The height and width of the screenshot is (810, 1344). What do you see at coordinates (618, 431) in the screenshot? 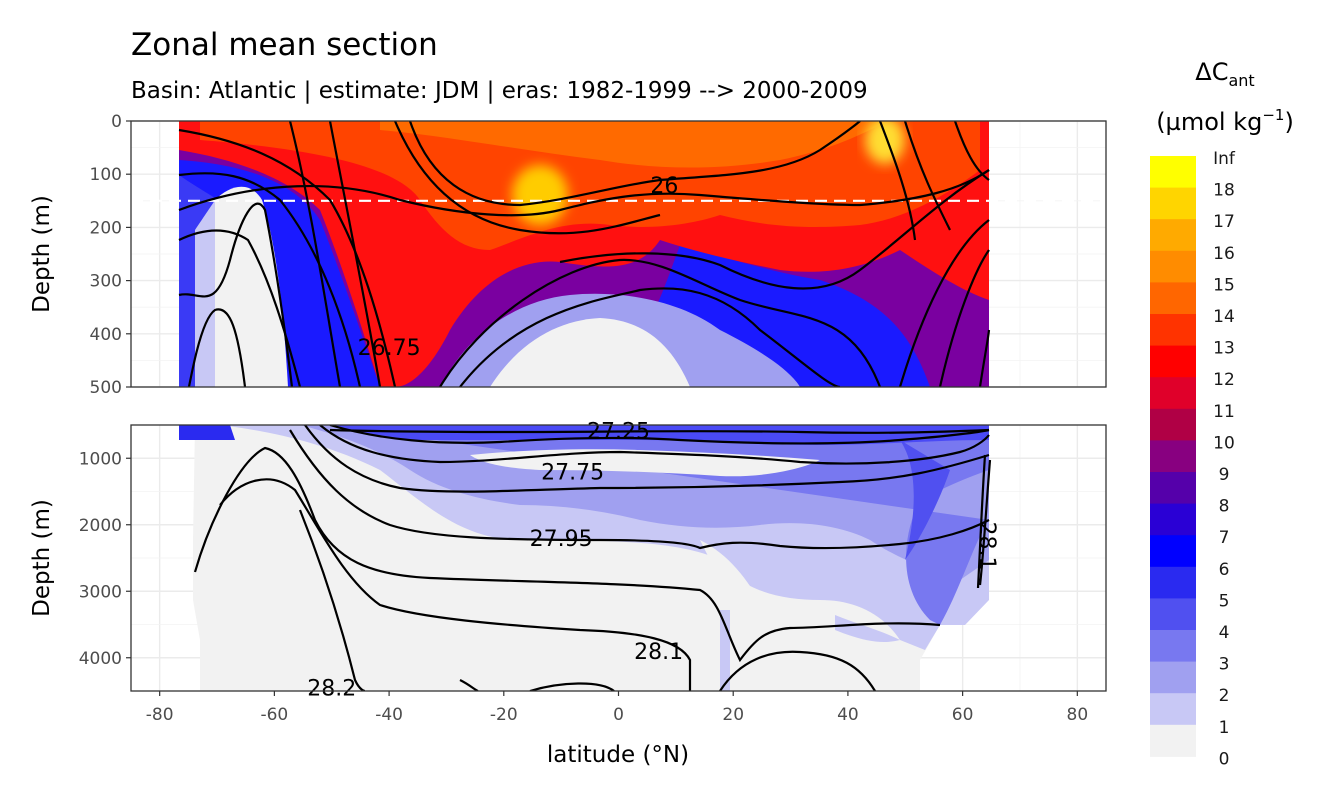
I see `contour-label: 27.25` at bounding box center [618, 431].